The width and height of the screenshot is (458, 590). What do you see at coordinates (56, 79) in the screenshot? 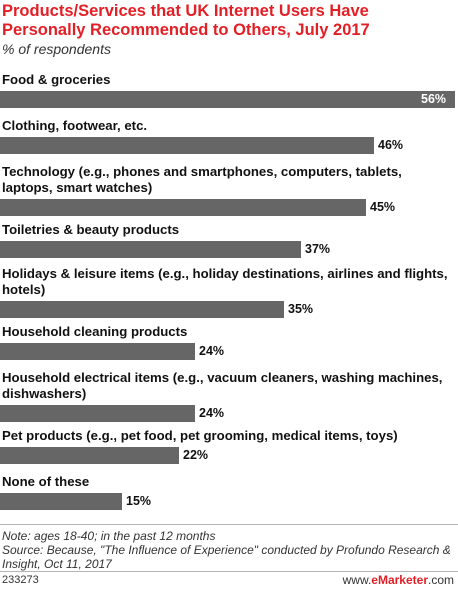
I see `category-label: Food & groceries` at bounding box center [56, 79].